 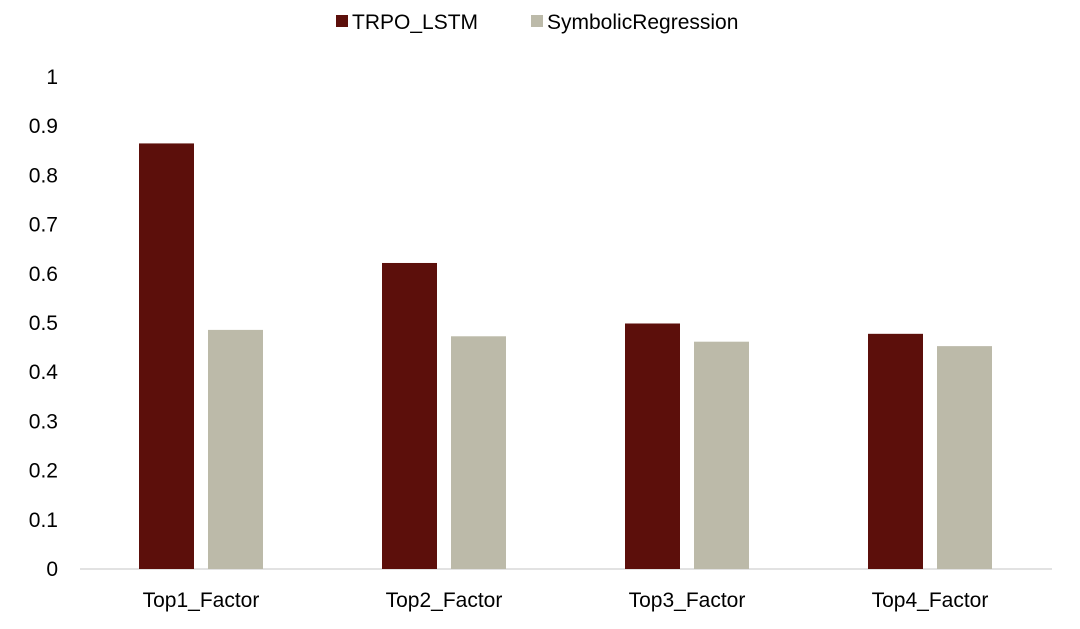 What do you see at coordinates (895, 451) in the screenshot?
I see `bar-TRPO_LSTM-Top4_Factor` at bounding box center [895, 451].